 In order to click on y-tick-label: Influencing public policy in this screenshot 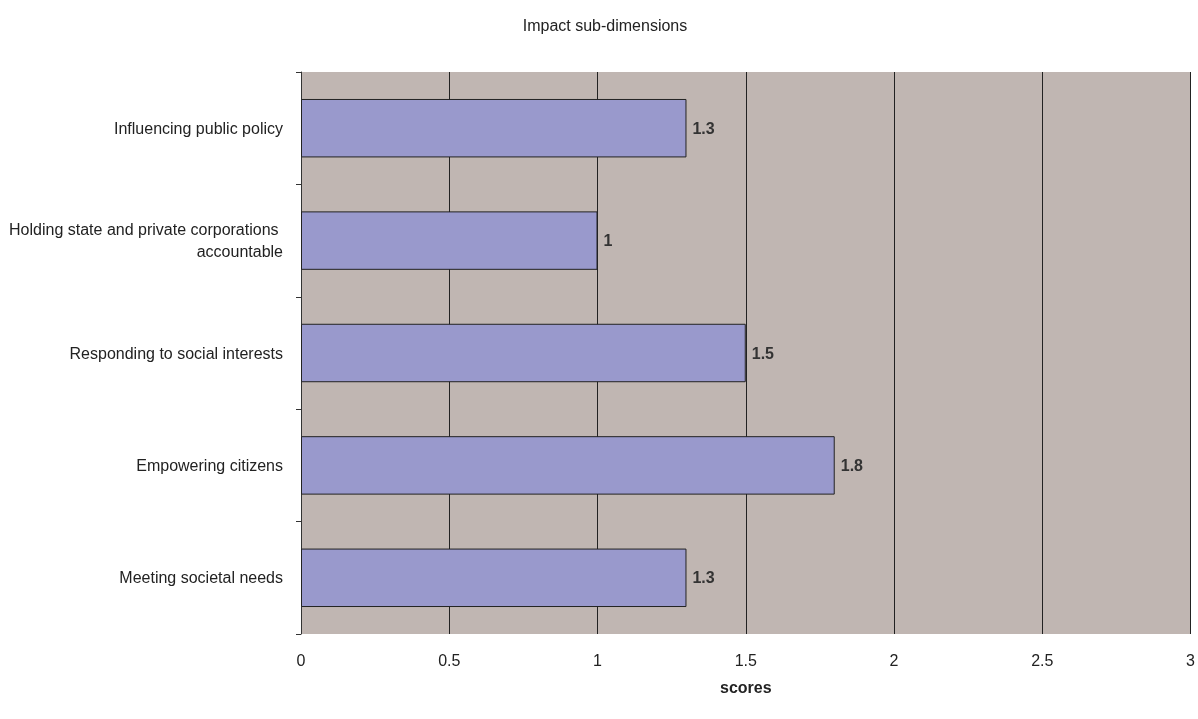, I will do `click(198, 128)`.